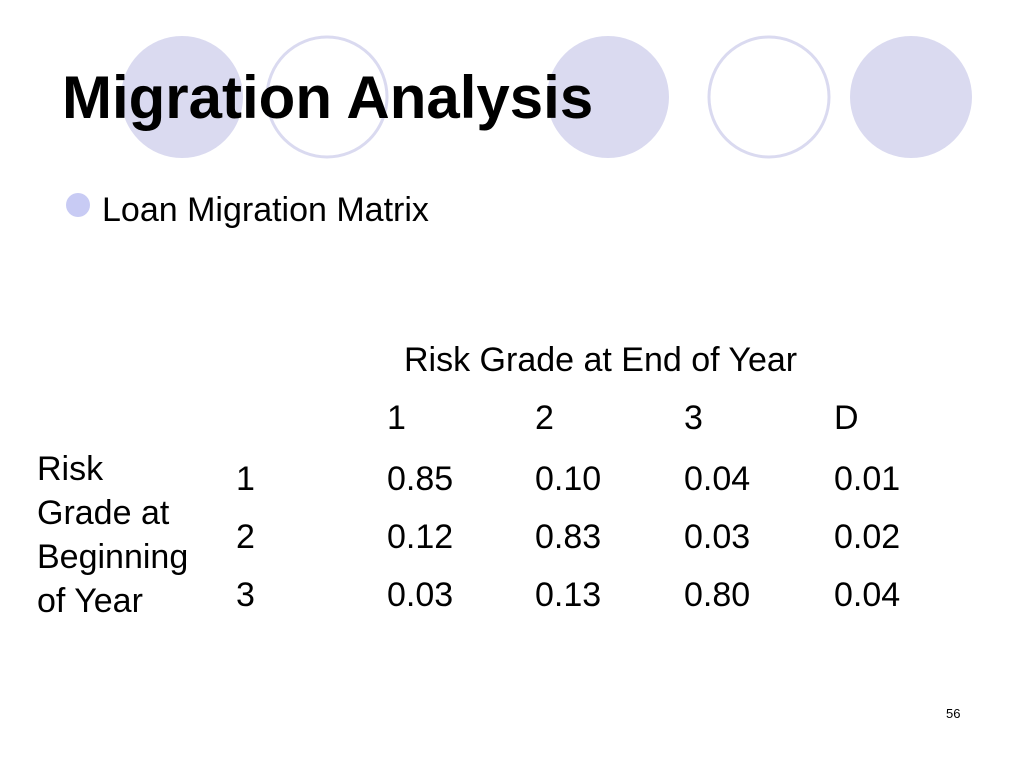 The width and height of the screenshot is (1024, 768). Describe the element at coordinates (544, 418) in the screenshot. I see `column-label: 2` at that location.